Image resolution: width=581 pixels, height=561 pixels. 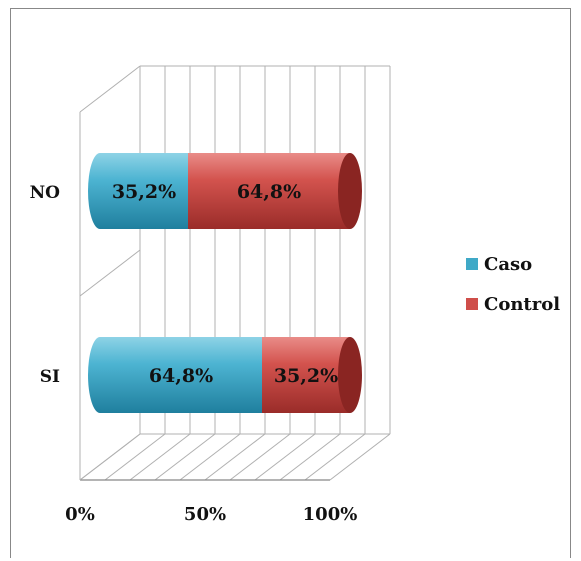 What do you see at coordinates (522, 304) in the screenshot?
I see `legend-label: Control` at bounding box center [522, 304].